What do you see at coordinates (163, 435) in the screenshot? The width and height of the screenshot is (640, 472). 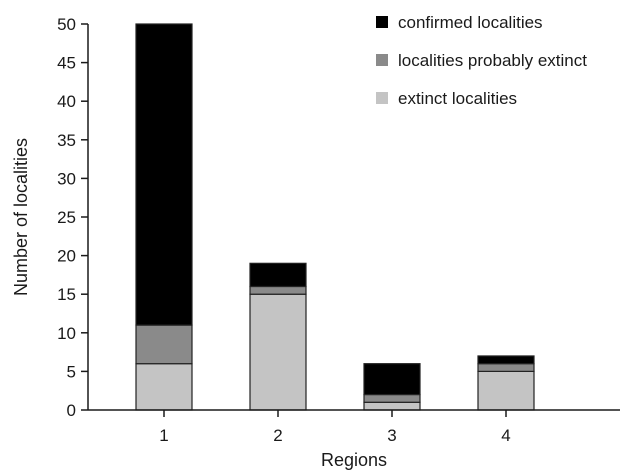 I see `x-tick-label: 1` at bounding box center [163, 435].